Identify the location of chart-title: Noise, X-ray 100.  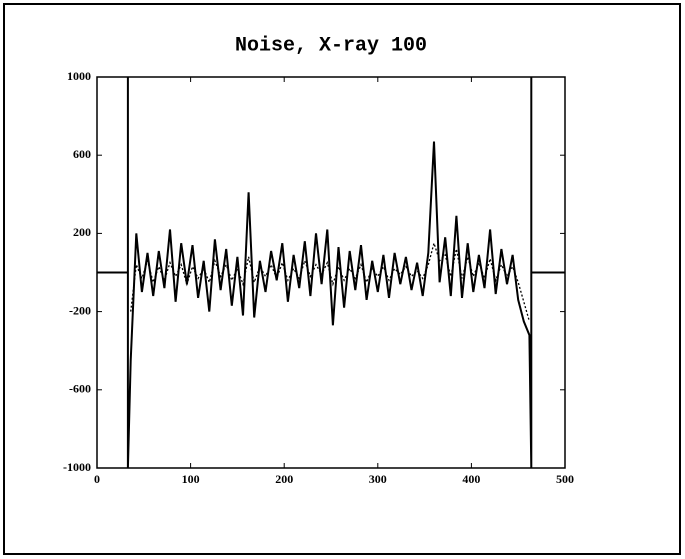
(331, 45).